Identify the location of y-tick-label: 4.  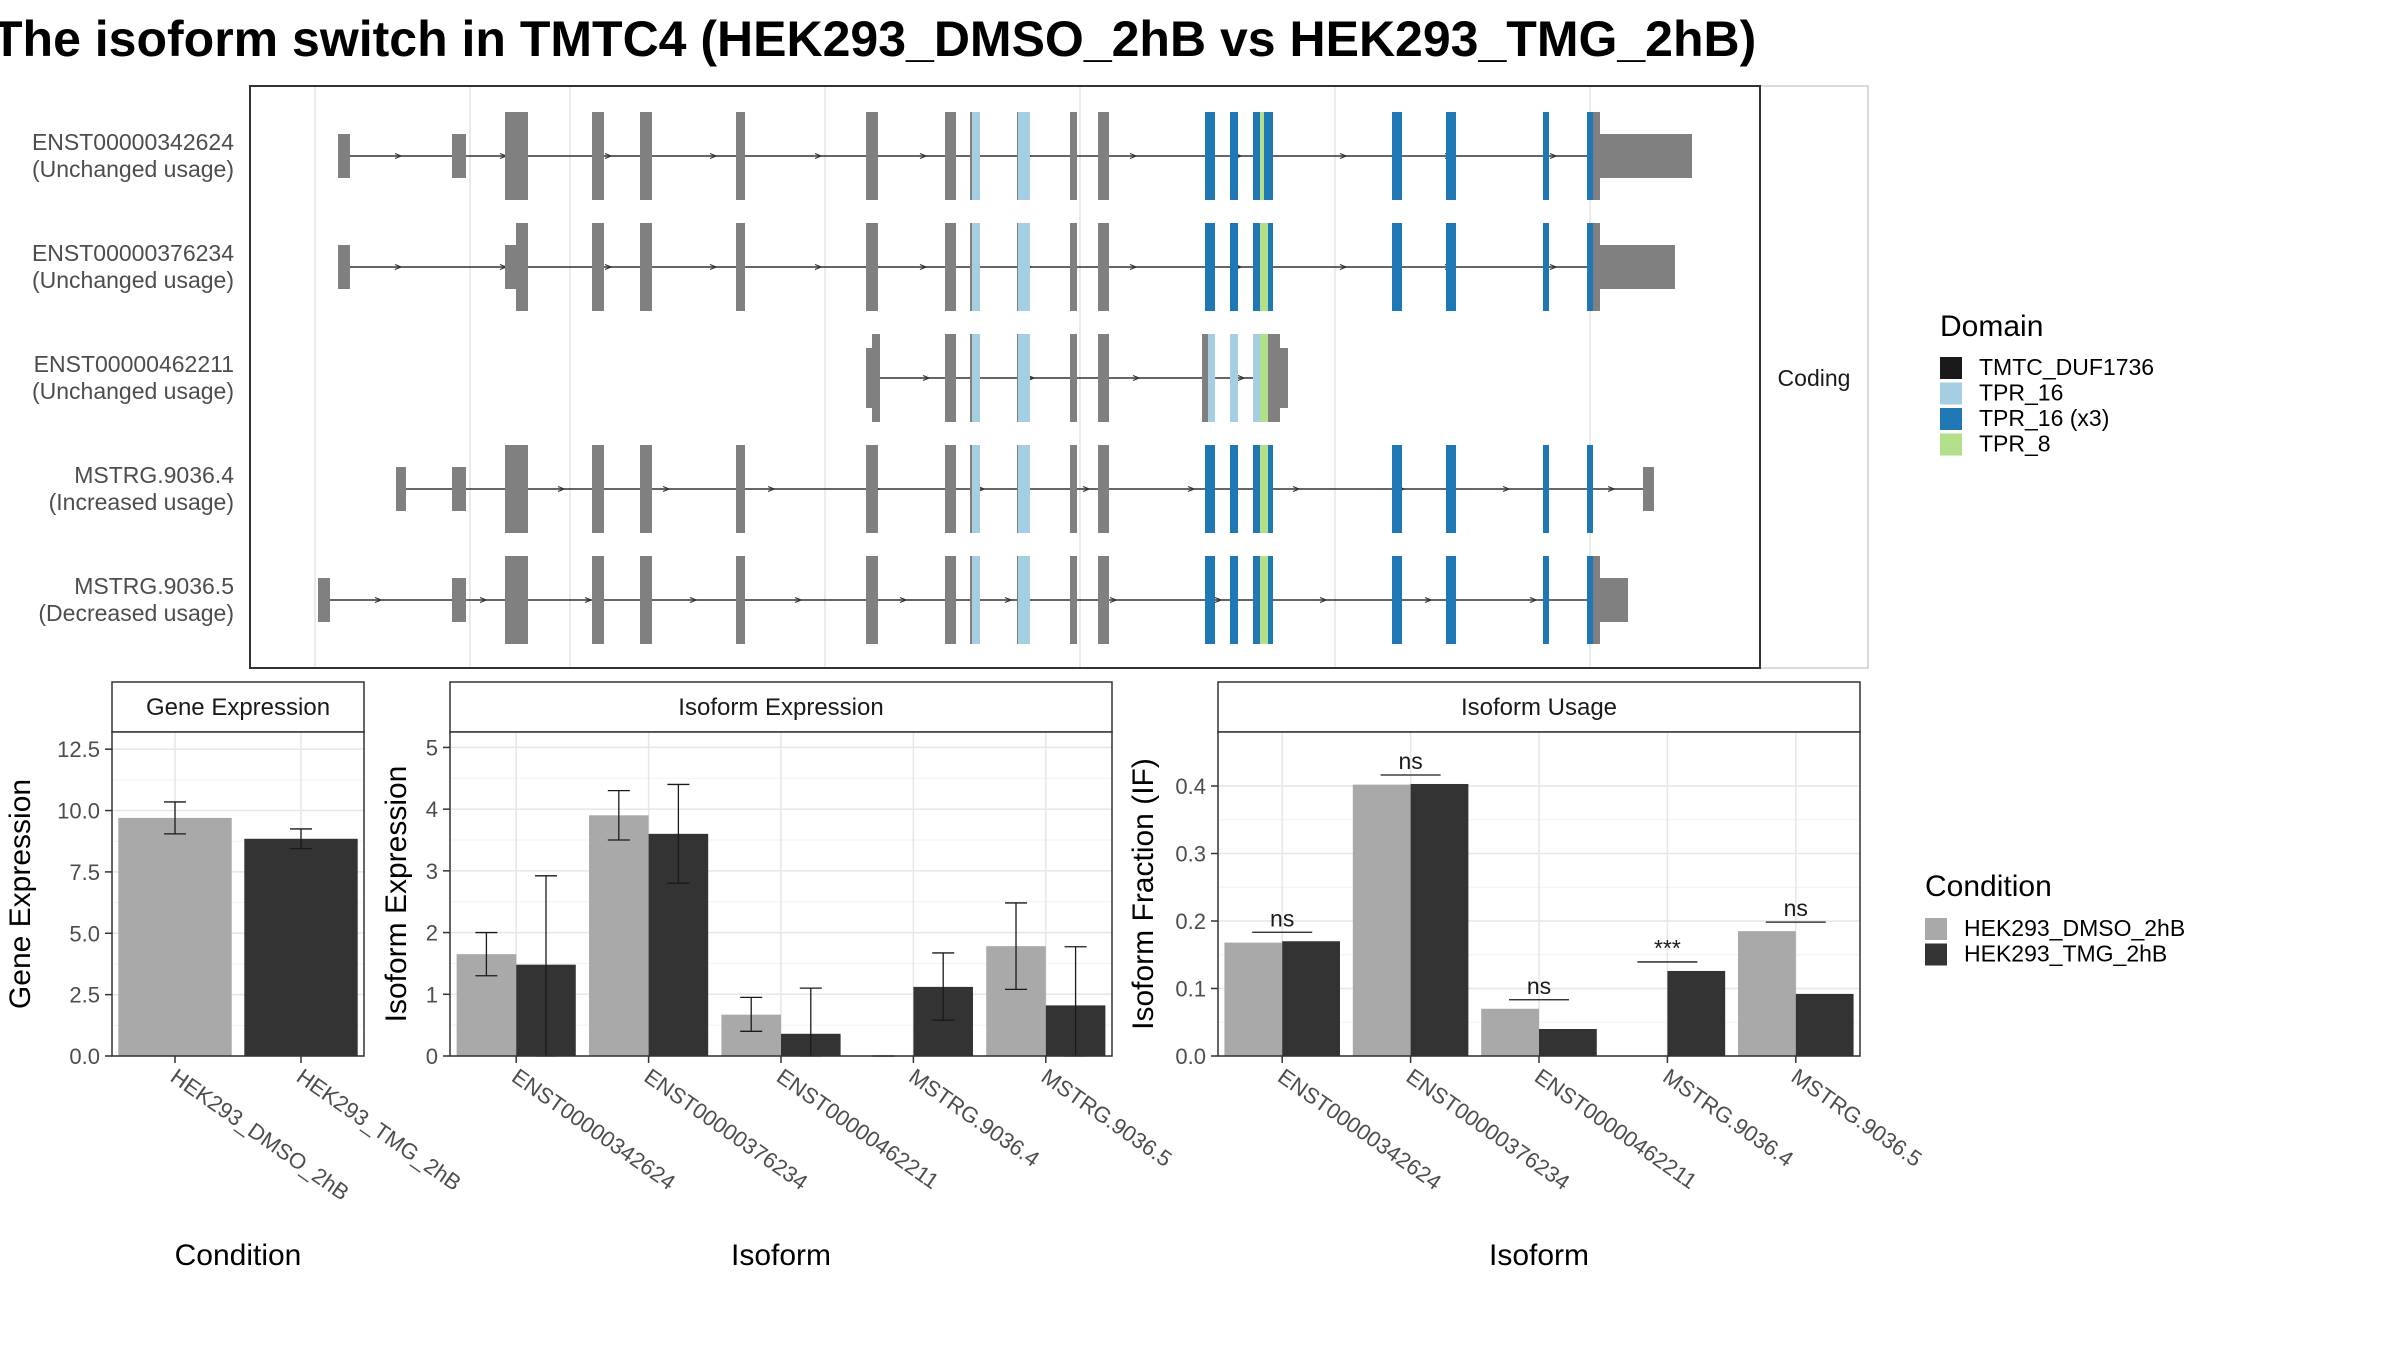
(432, 809).